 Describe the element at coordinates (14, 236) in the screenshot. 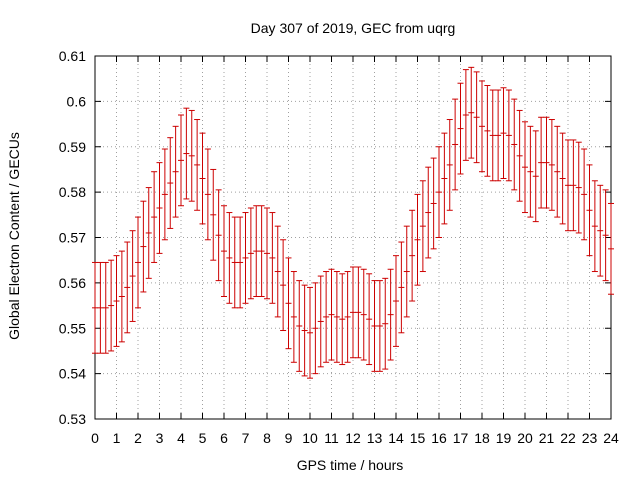

I see `y-axis-title: Global Electron Content / GECUs` at that location.